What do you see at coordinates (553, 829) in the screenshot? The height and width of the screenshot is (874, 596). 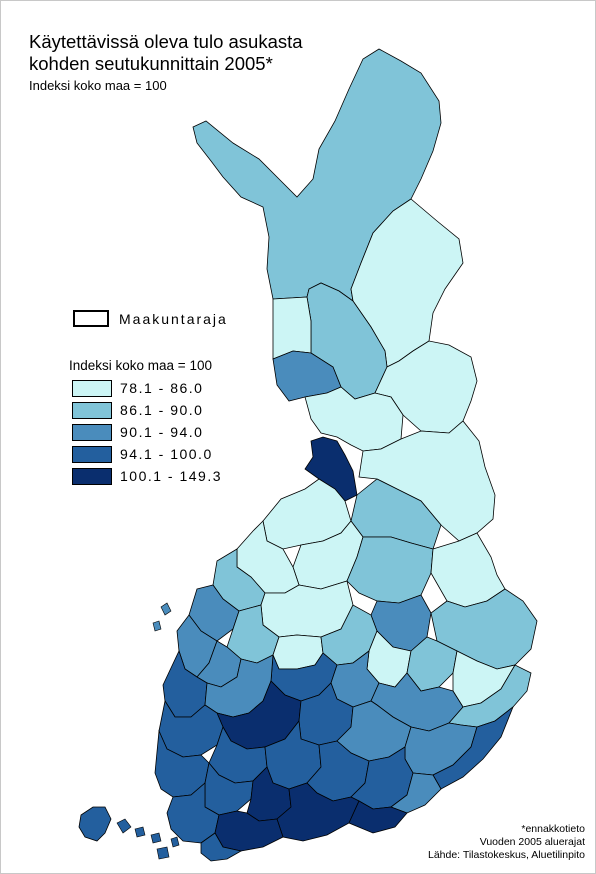 I see `footnote-preliminary: *ennakkotieto` at bounding box center [553, 829].